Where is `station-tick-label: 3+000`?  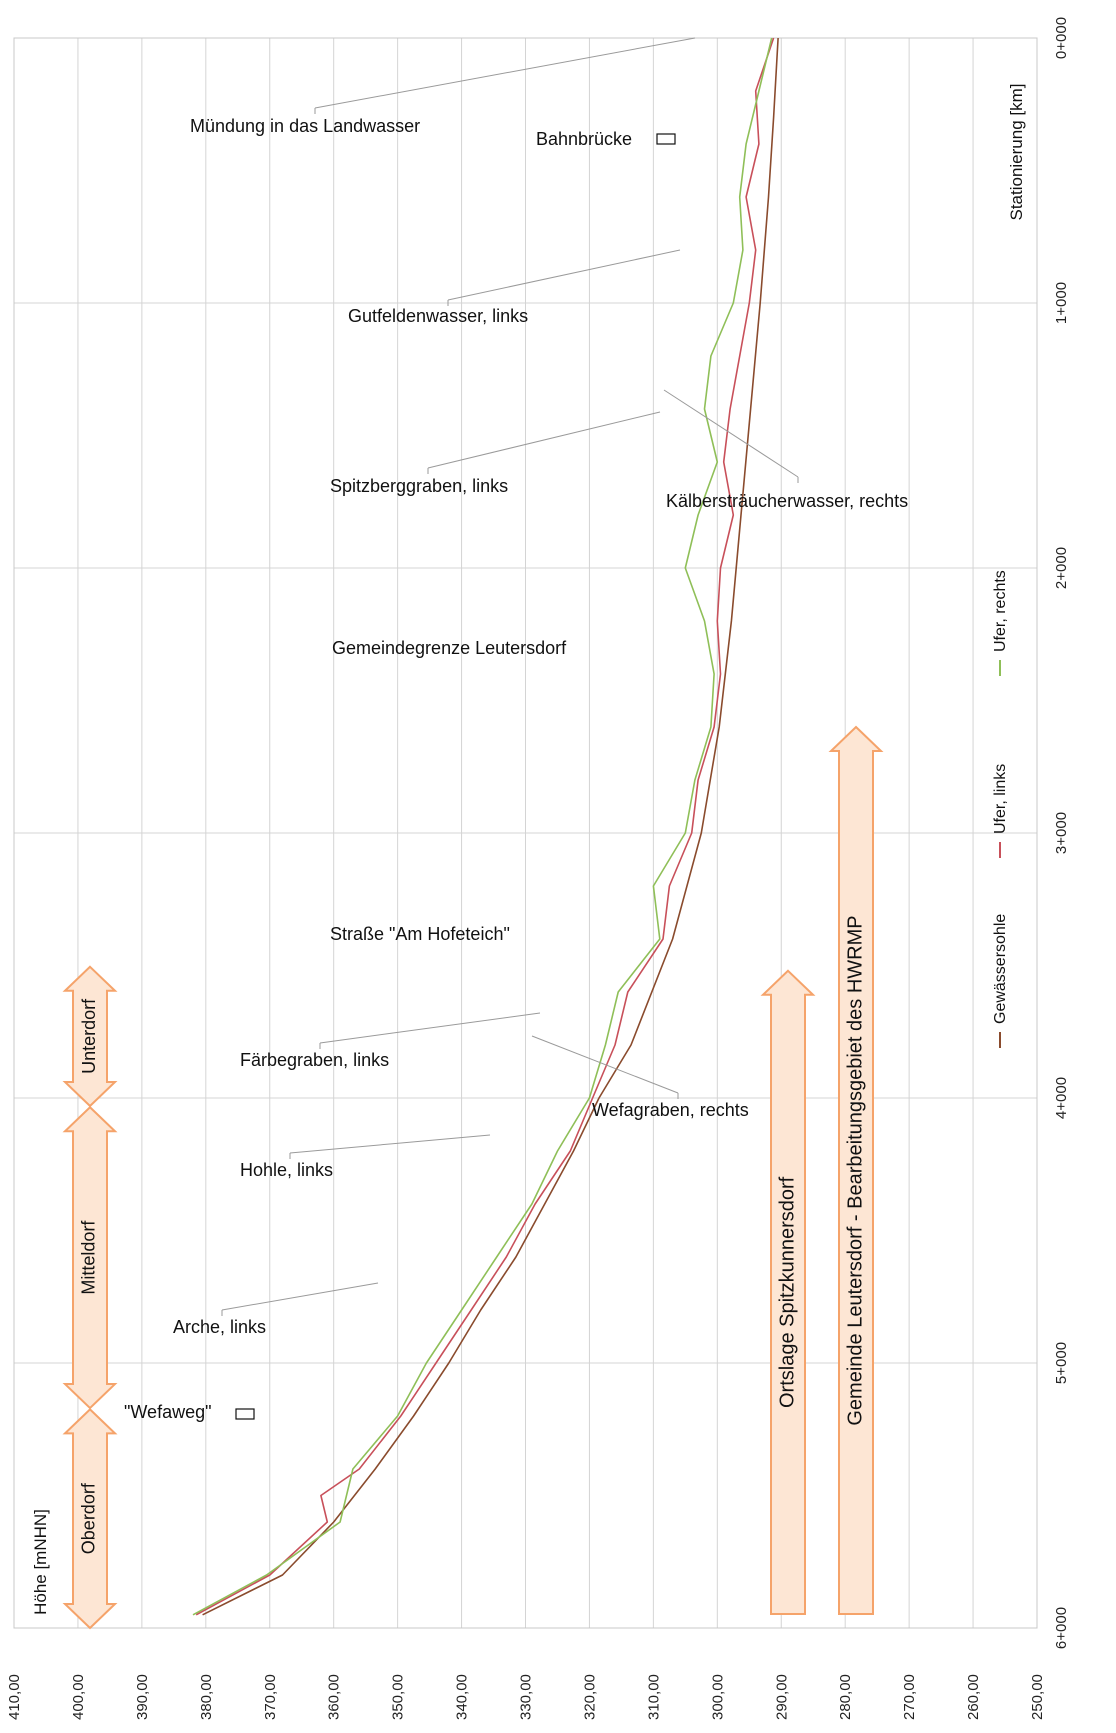 station-tick-label: 3+000 is located at coordinates (1061, 833).